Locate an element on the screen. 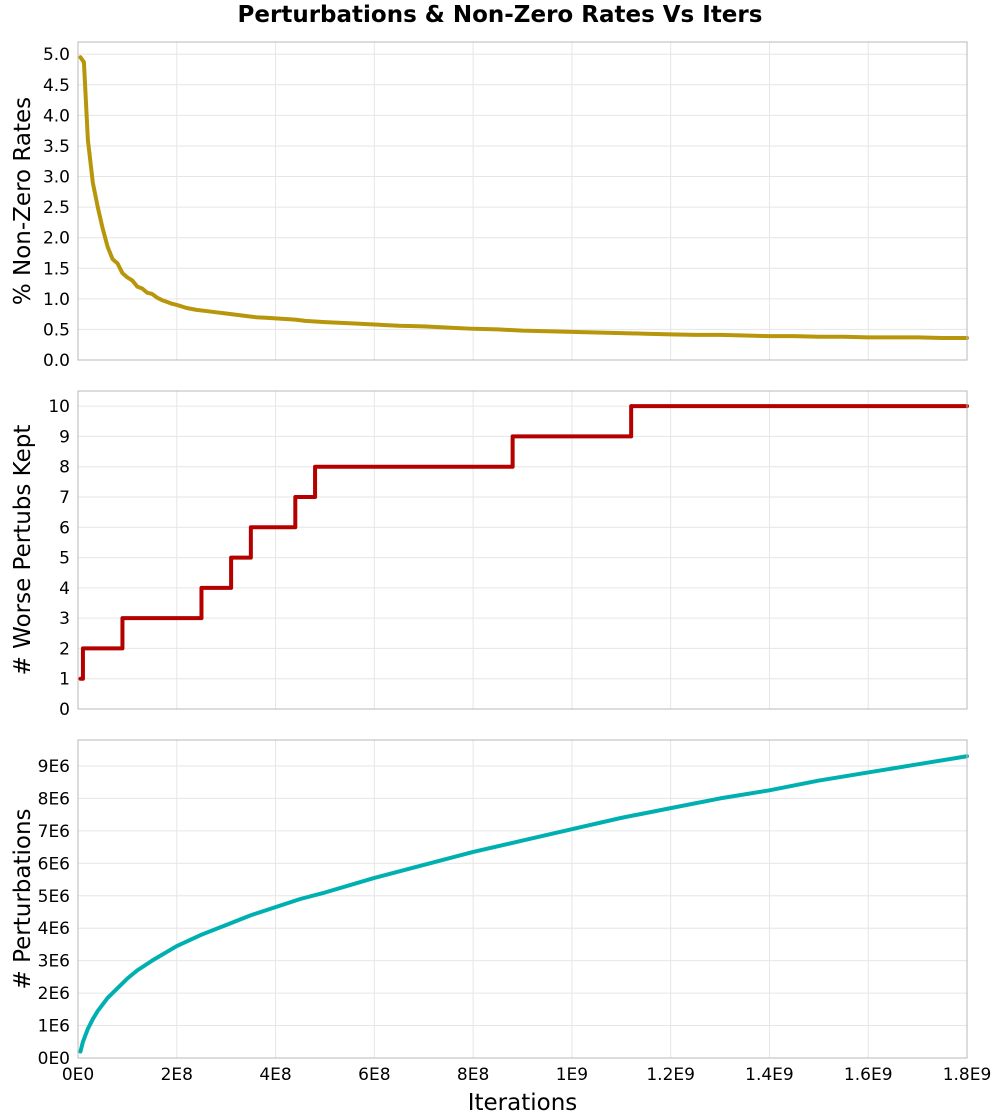  y-tick-label: 2.0 is located at coordinates (56, 239).